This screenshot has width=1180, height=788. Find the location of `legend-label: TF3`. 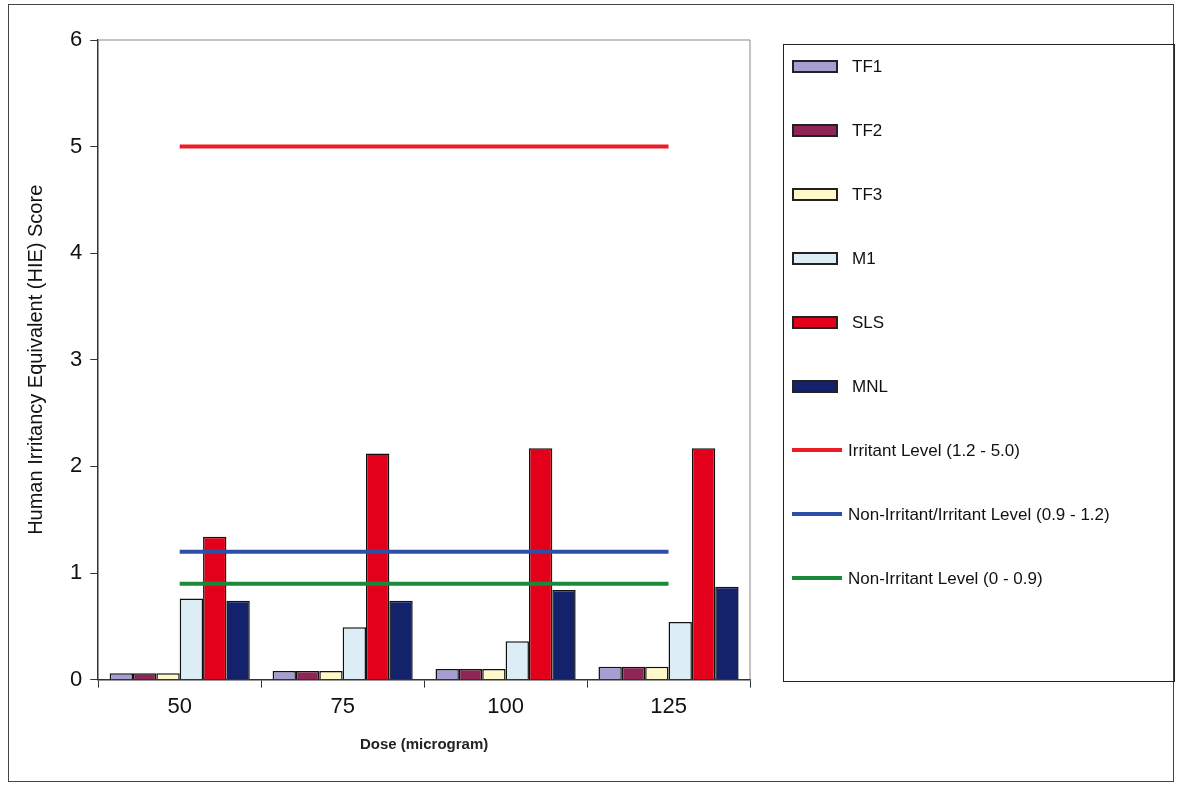

legend-label: TF3 is located at coordinates (867, 195).